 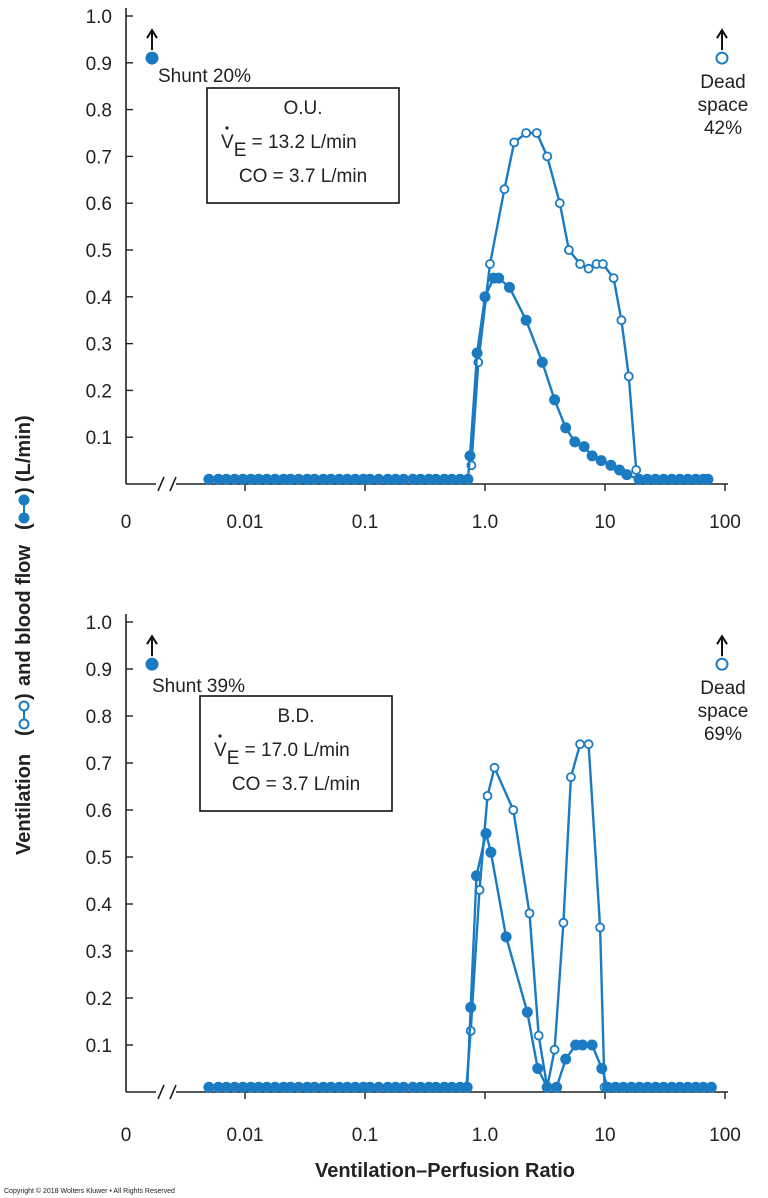 What do you see at coordinates (198, 686) in the screenshot?
I see `shunt-label: Shunt 39%` at bounding box center [198, 686].